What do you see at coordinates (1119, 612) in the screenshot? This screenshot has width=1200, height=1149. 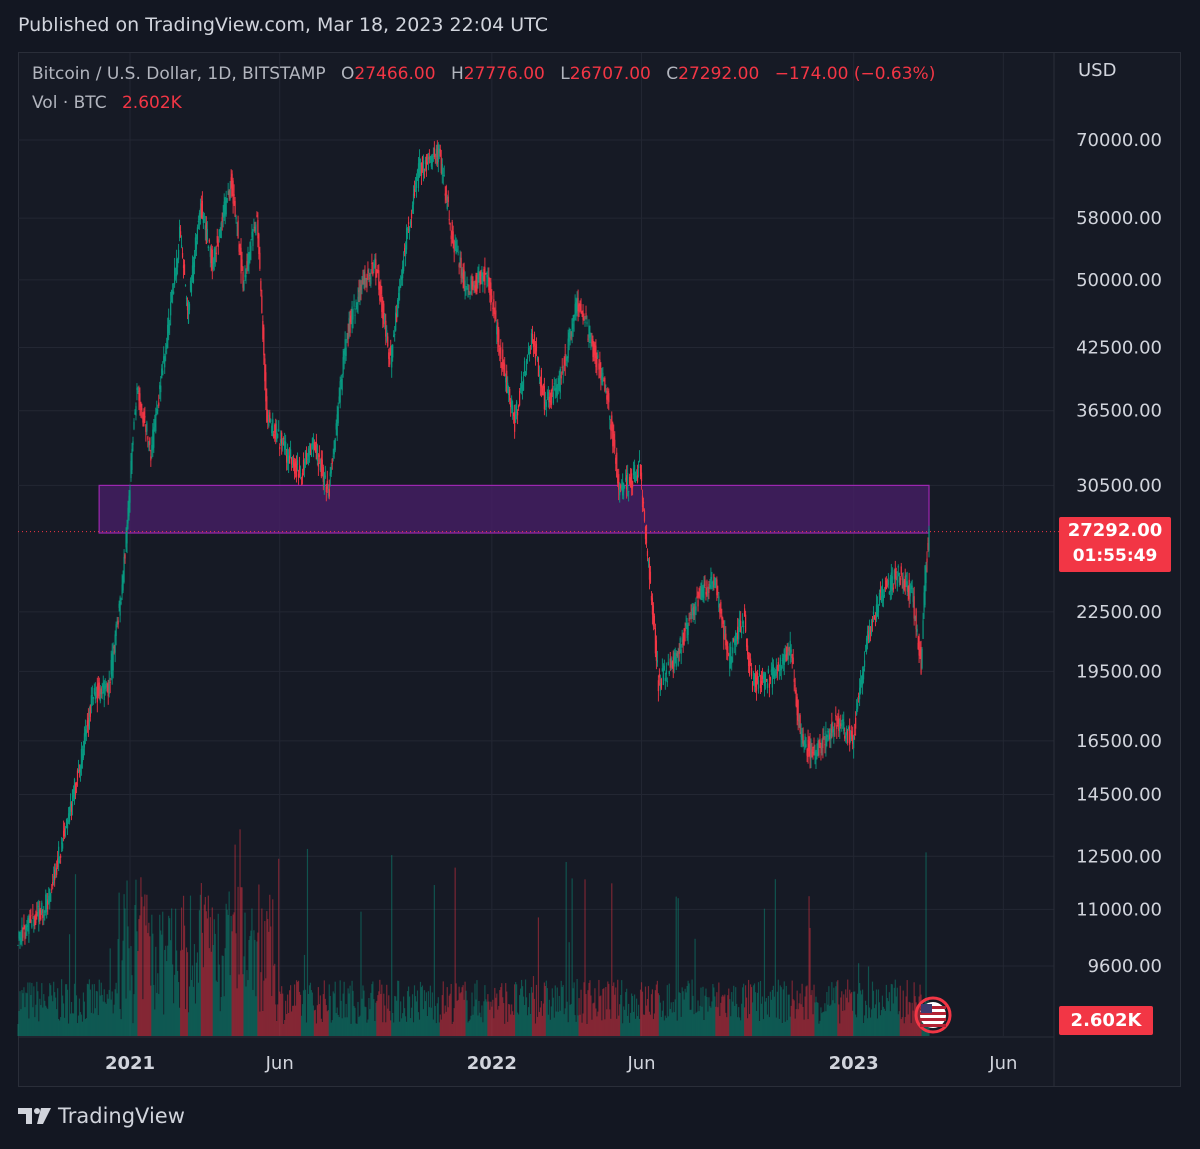 I see `y-tick-label: 22500.00` at bounding box center [1119, 612].